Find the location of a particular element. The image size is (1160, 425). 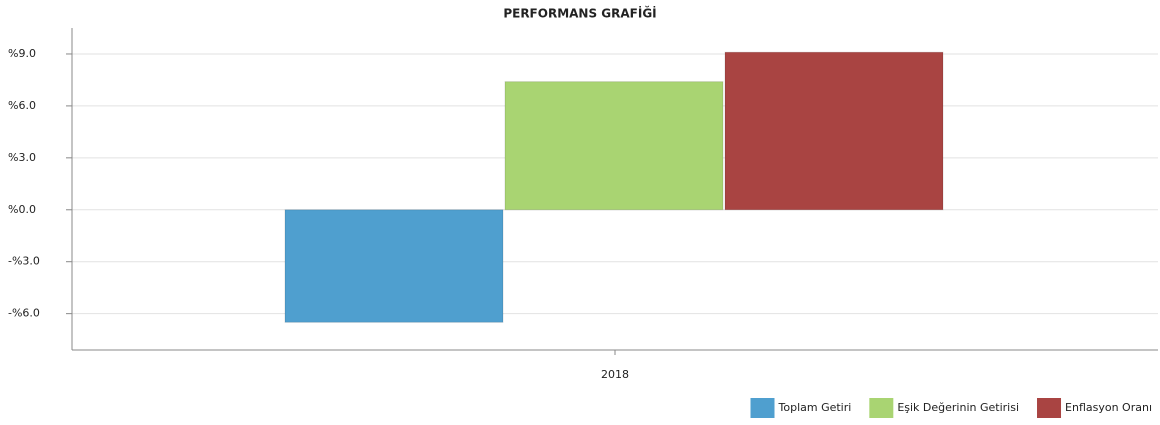

y-tick-label: %3.0 is located at coordinates (22, 157).